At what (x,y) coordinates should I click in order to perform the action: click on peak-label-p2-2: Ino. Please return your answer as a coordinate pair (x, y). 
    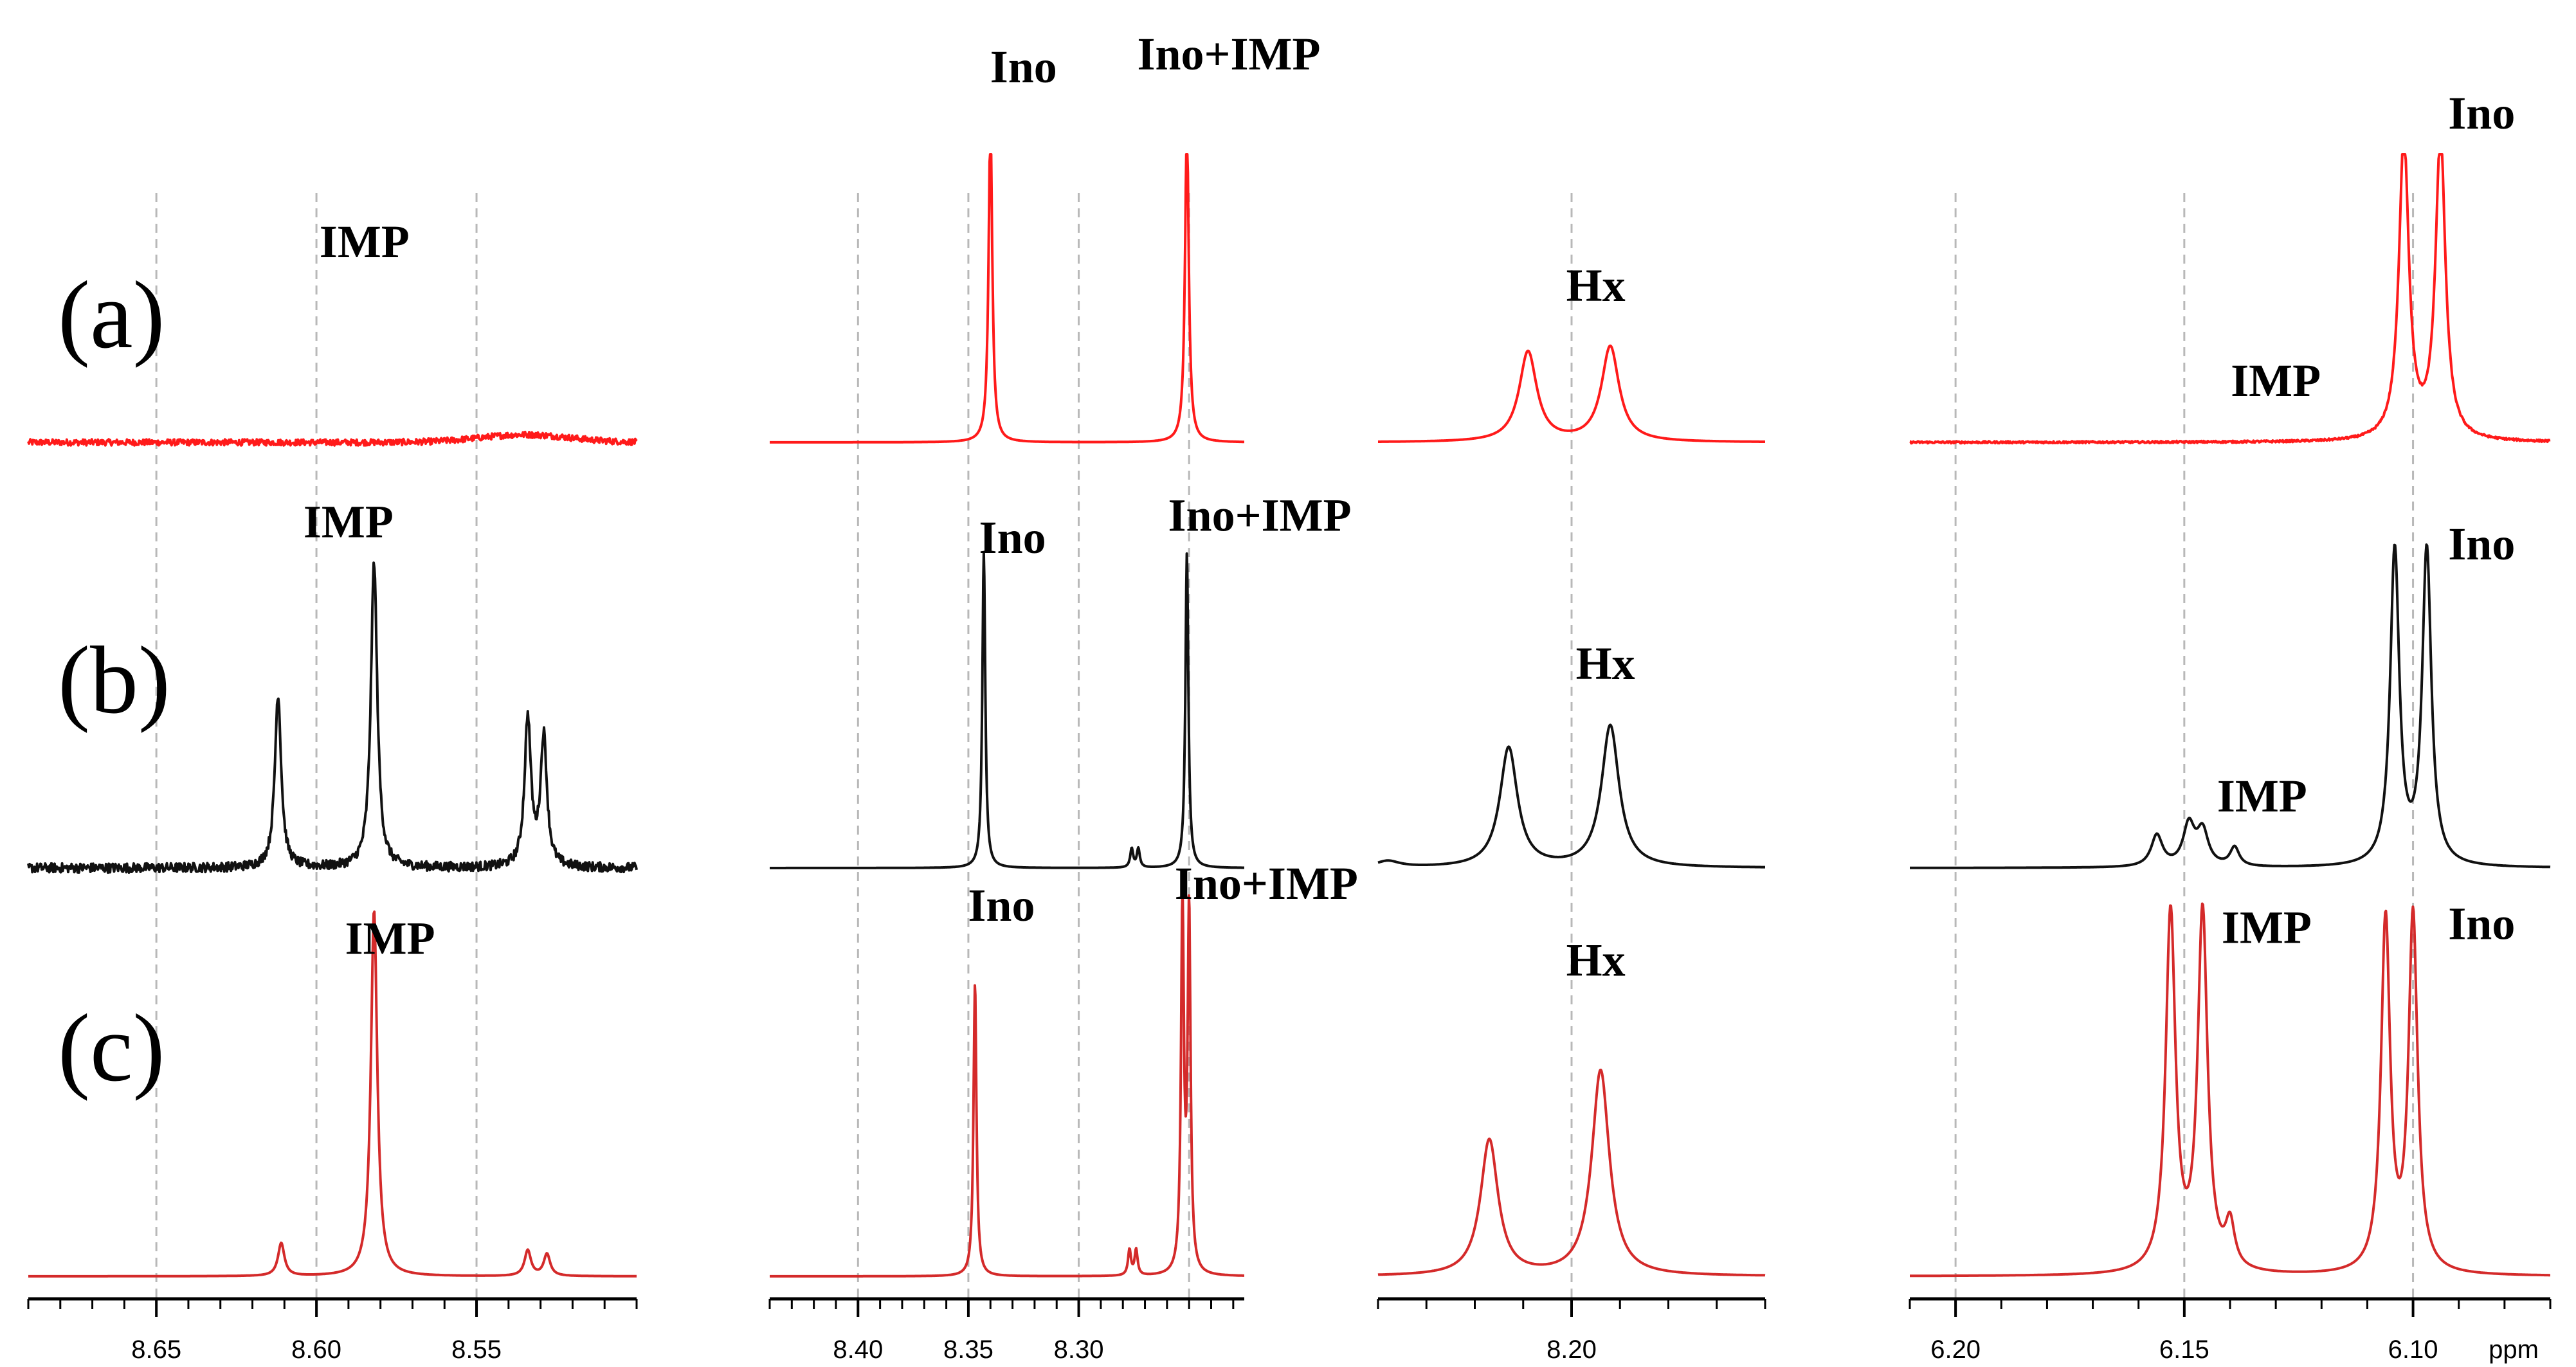
    Looking at the image, I should click on (1012, 537).